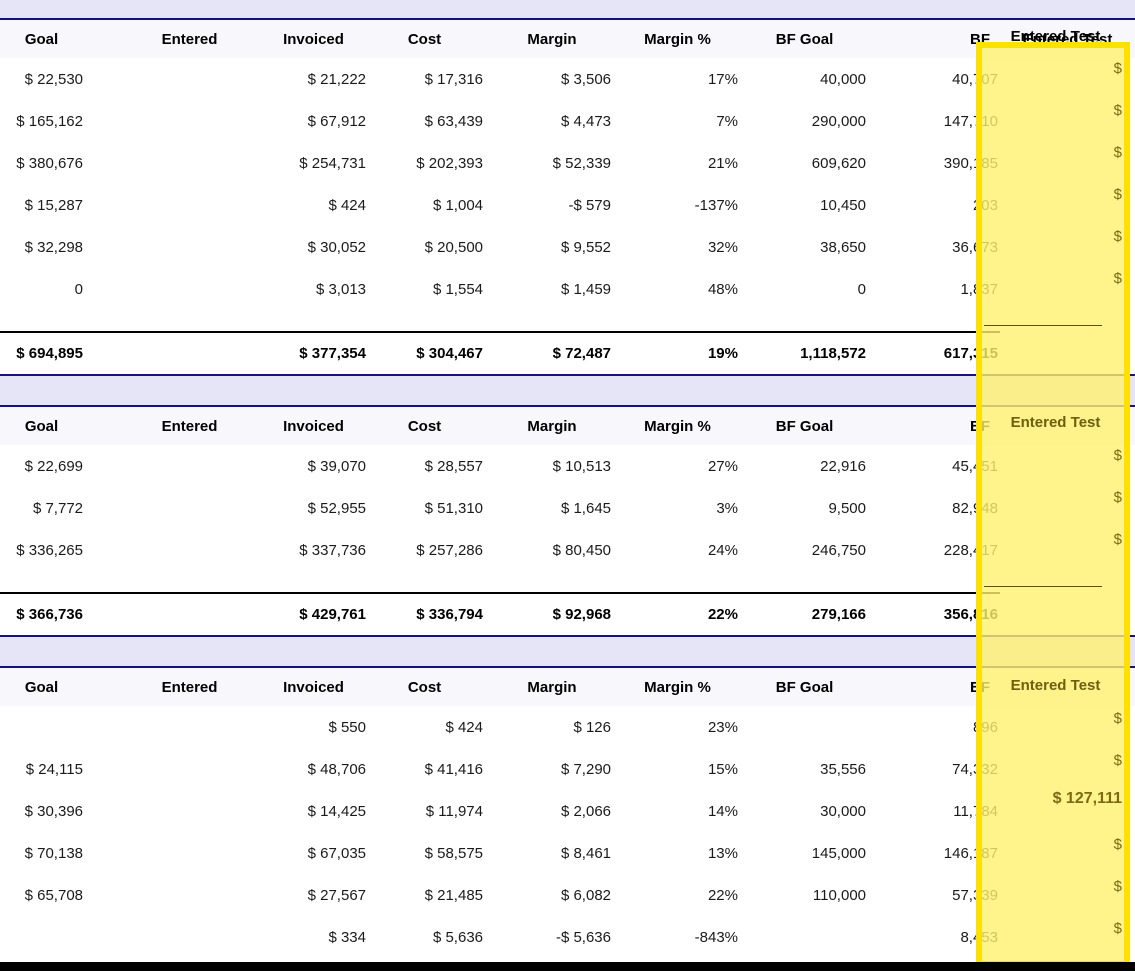  I want to click on cell-margin-pct: -843%, so click(680, 937).